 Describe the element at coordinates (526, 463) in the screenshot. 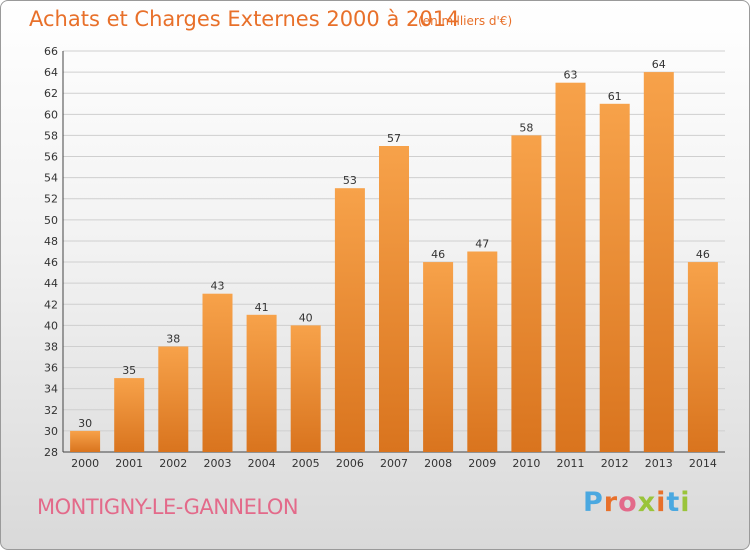

I see `x-tick-label: 2010` at that location.